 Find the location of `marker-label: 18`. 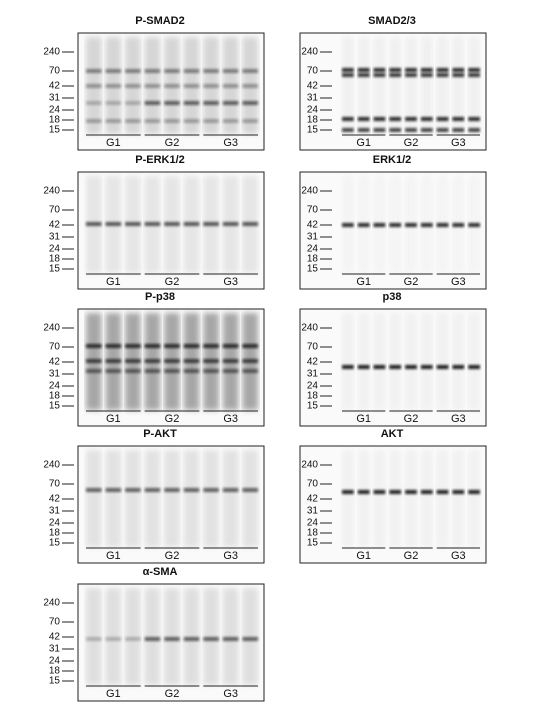

marker-label: 18 is located at coordinates (313, 396).